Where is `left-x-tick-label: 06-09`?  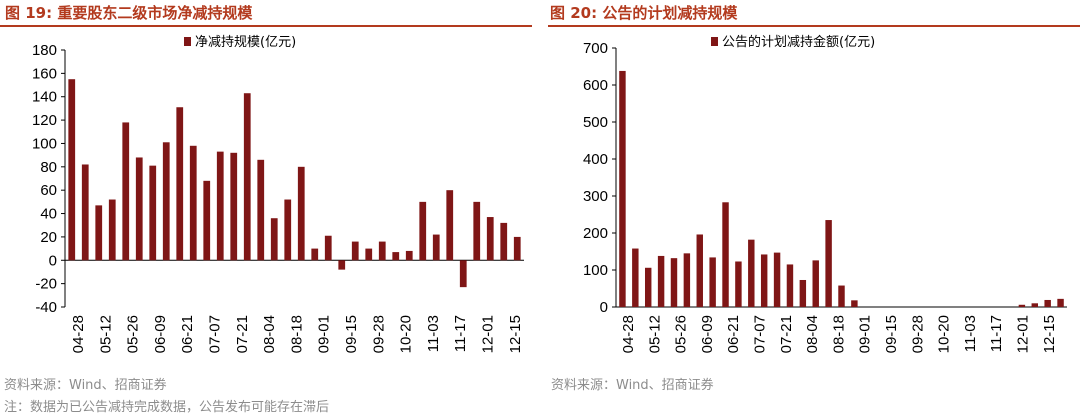
left-x-tick-label: 06-09 is located at coordinates (160, 334).